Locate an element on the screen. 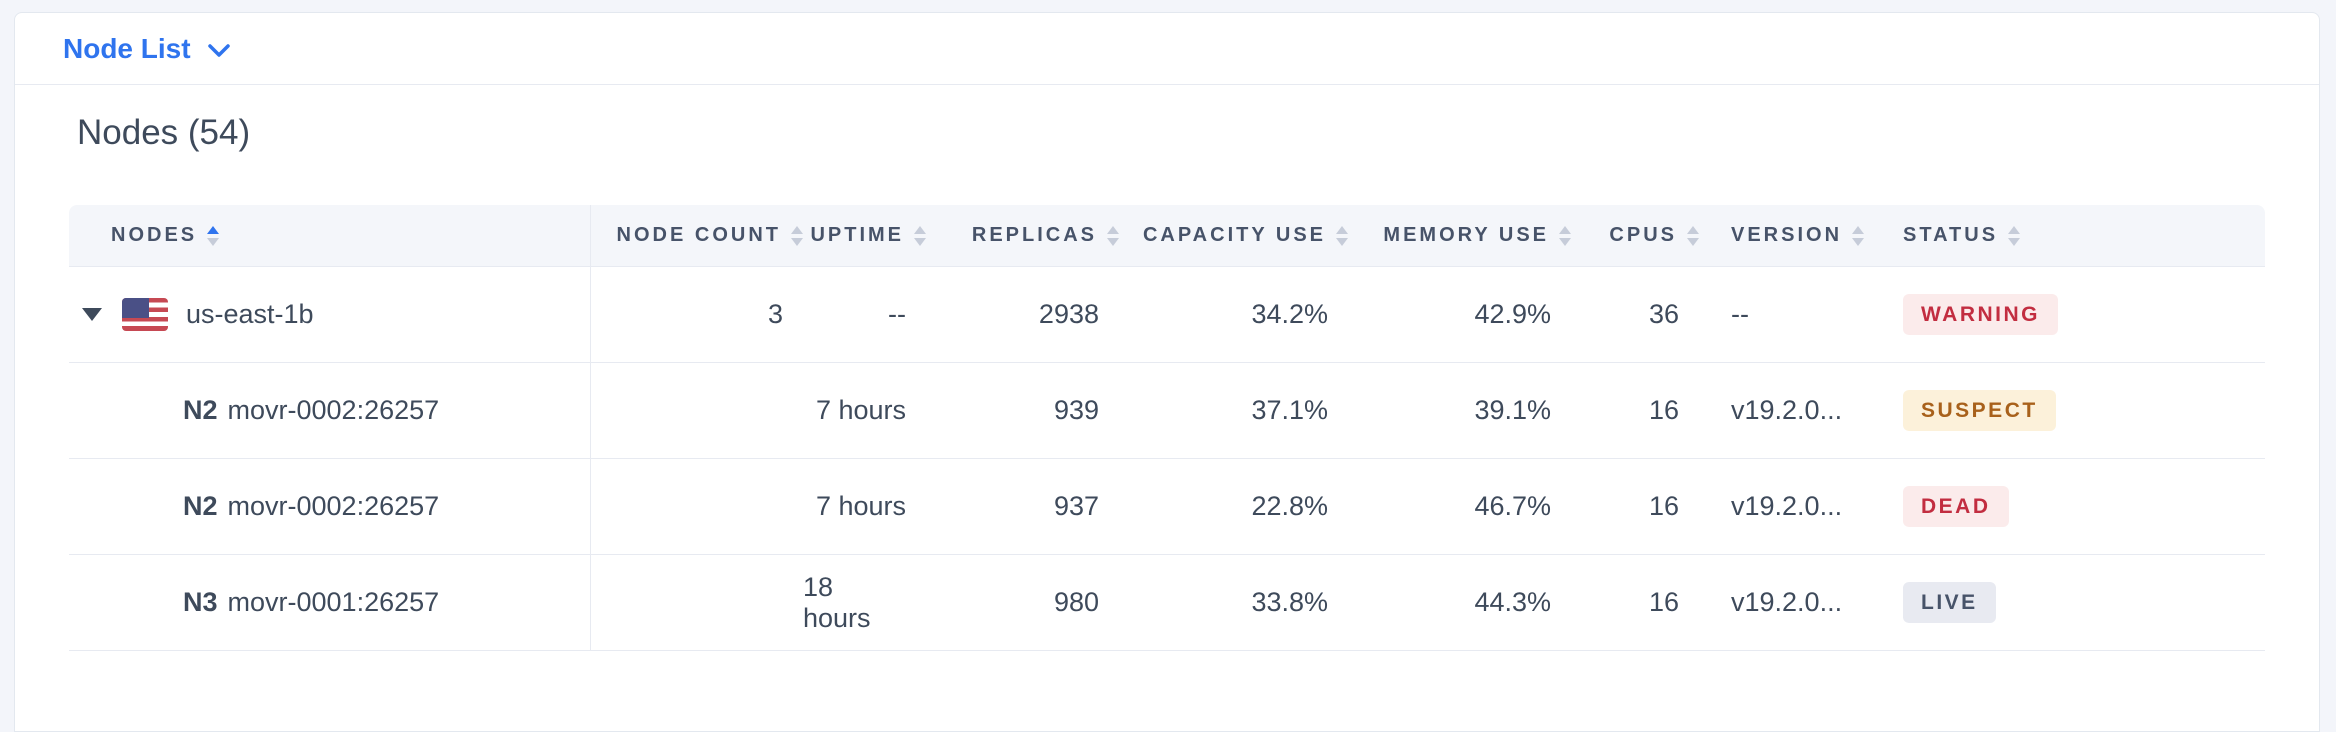 The height and width of the screenshot is (732, 2336). us-flag-icon is located at coordinates (145, 314).